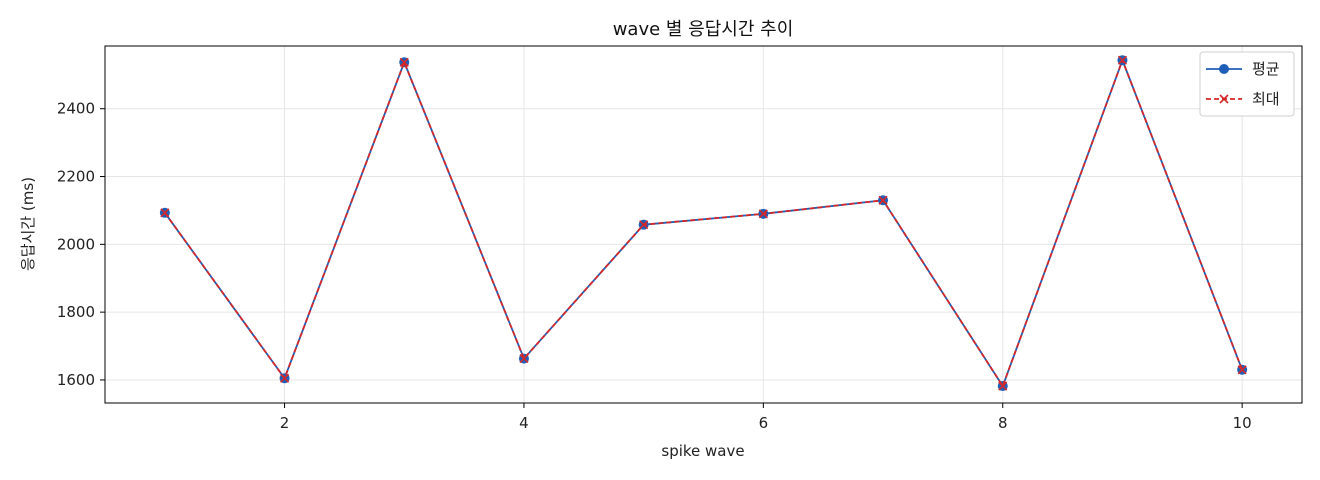 The image size is (1320, 480). I want to click on legend-label: 최대, so click(1266, 99).